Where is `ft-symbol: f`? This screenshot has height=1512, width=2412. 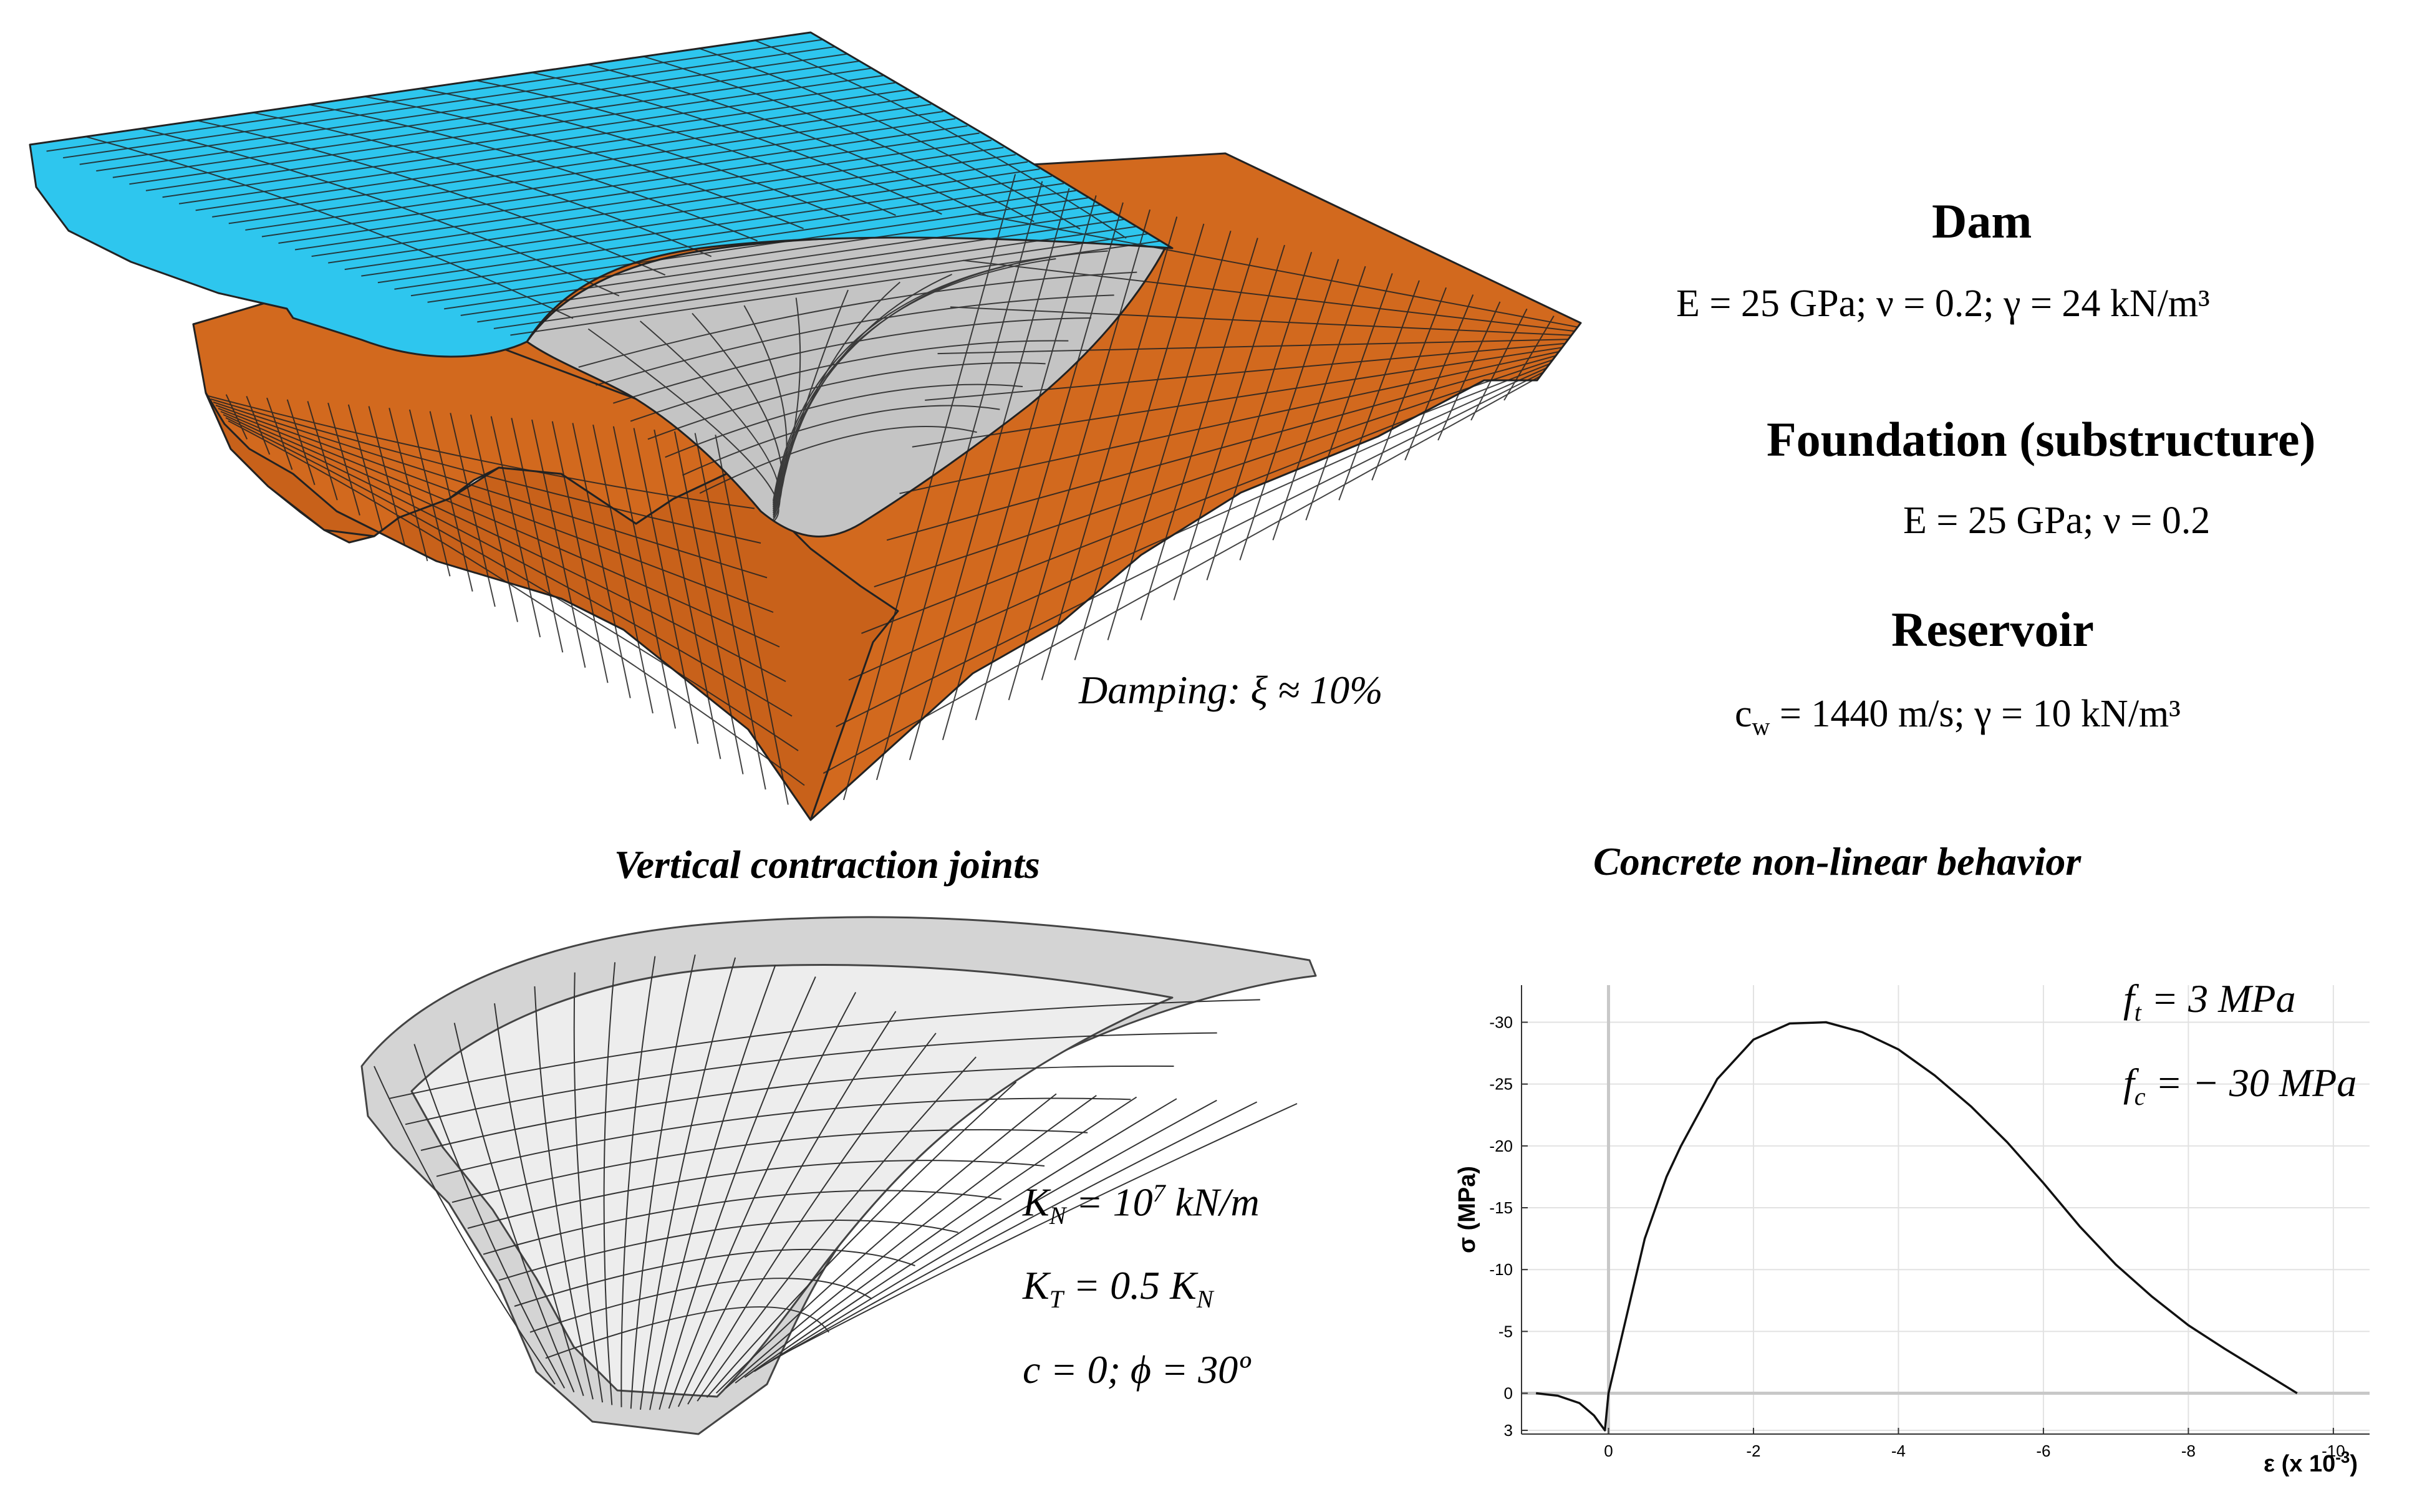
ft-symbol: f is located at coordinates (2129, 998).